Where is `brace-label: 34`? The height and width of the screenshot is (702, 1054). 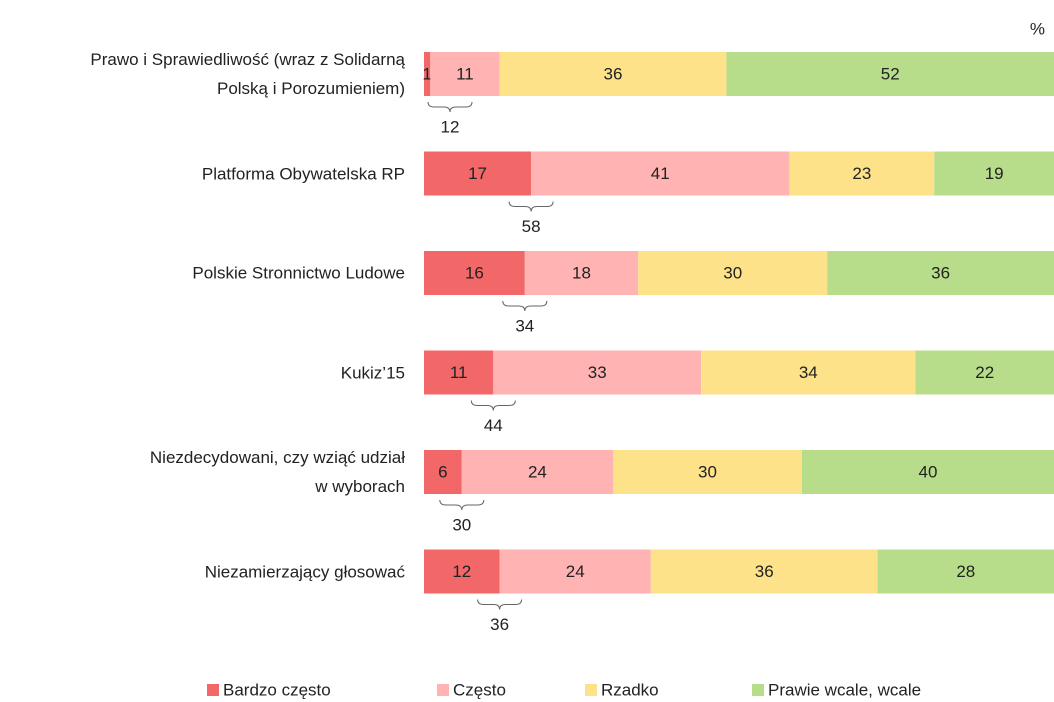 brace-label: 34 is located at coordinates (524, 325).